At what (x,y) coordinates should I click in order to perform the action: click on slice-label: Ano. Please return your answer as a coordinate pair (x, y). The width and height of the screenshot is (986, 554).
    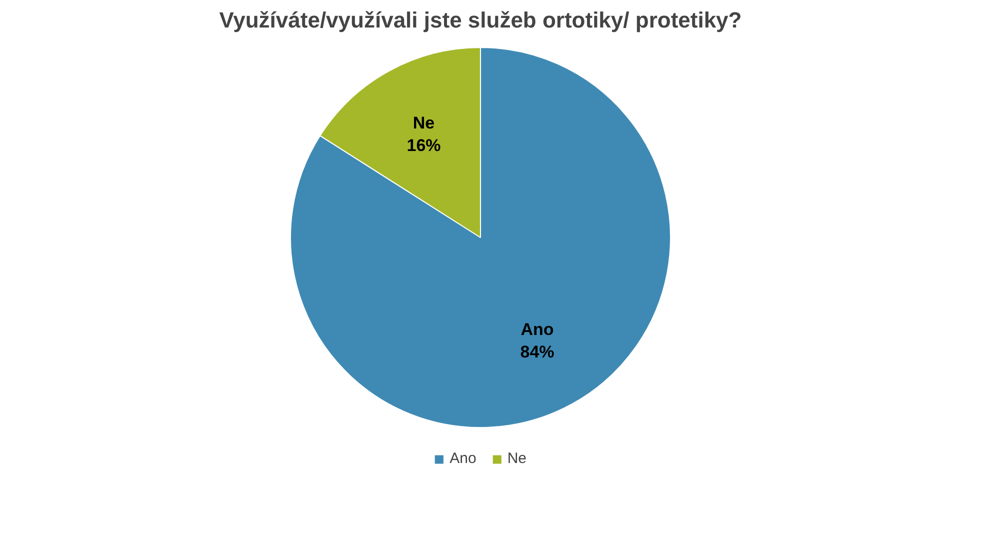
    Looking at the image, I should click on (537, 329).